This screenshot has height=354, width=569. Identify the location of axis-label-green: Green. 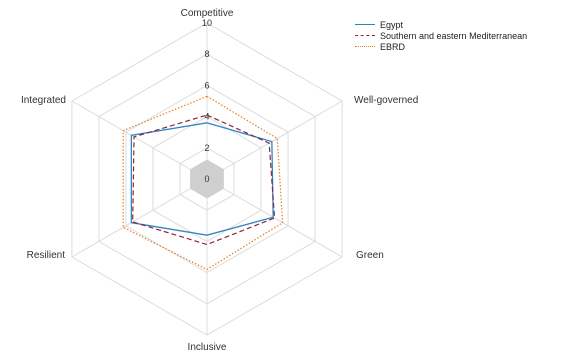
(370, 255).